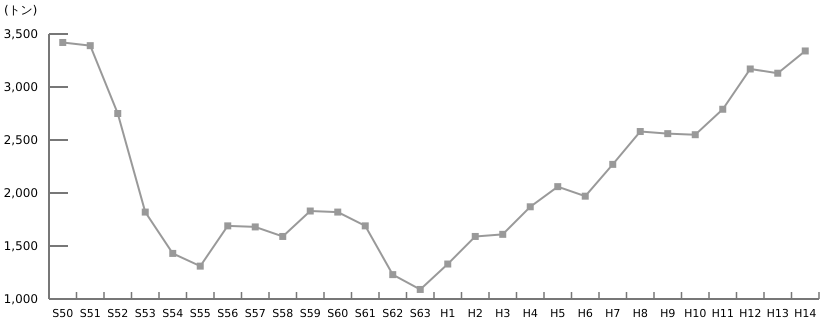 The height and width of the screenshot is (327, 820). I want to click on x-tick-label: H6, so click(585, 313).